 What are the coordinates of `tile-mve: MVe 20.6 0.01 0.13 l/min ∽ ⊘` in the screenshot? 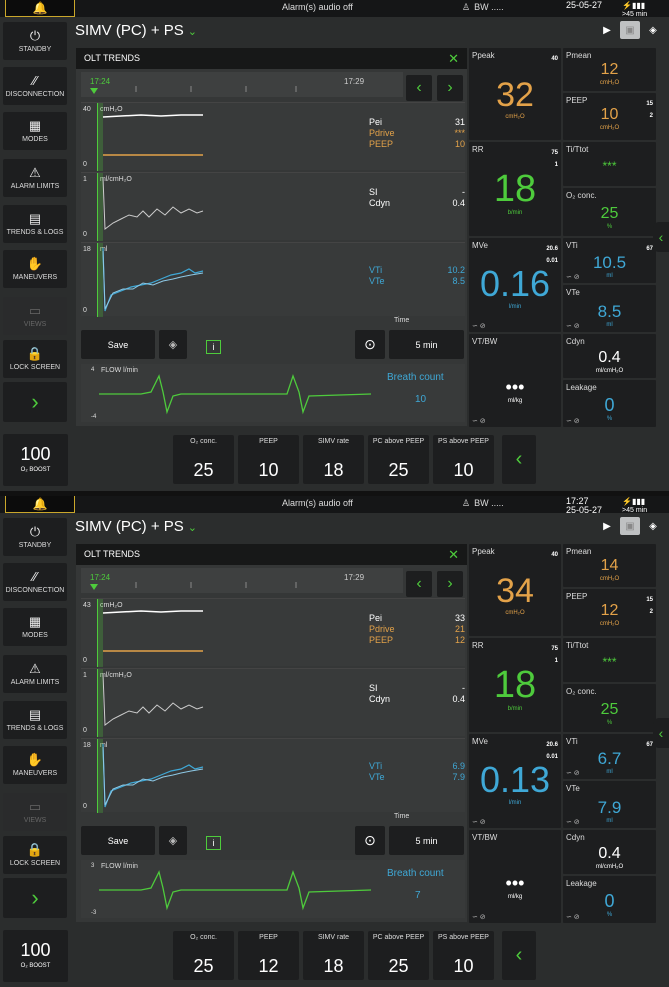 It's located at (515, 781).